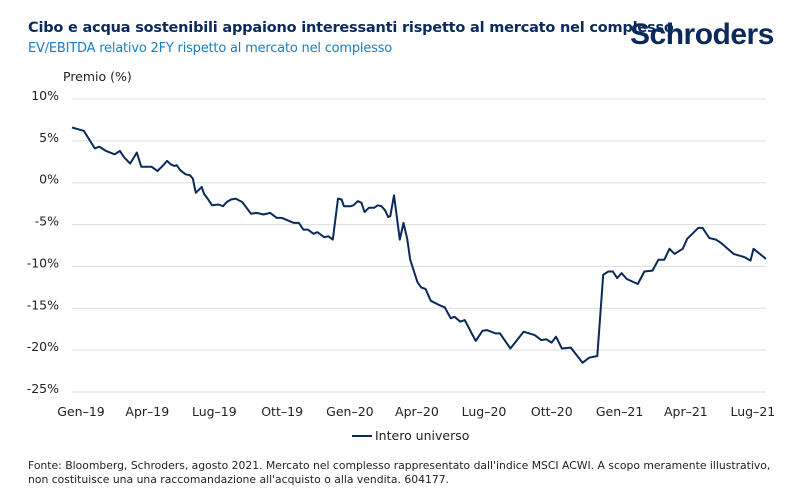 This screenshot has width=800, height=493. What do you see at coordinates (753, 411) in the screenshot?
I see `x-tick-label: Lug–21` at bounding box center [753, 411].